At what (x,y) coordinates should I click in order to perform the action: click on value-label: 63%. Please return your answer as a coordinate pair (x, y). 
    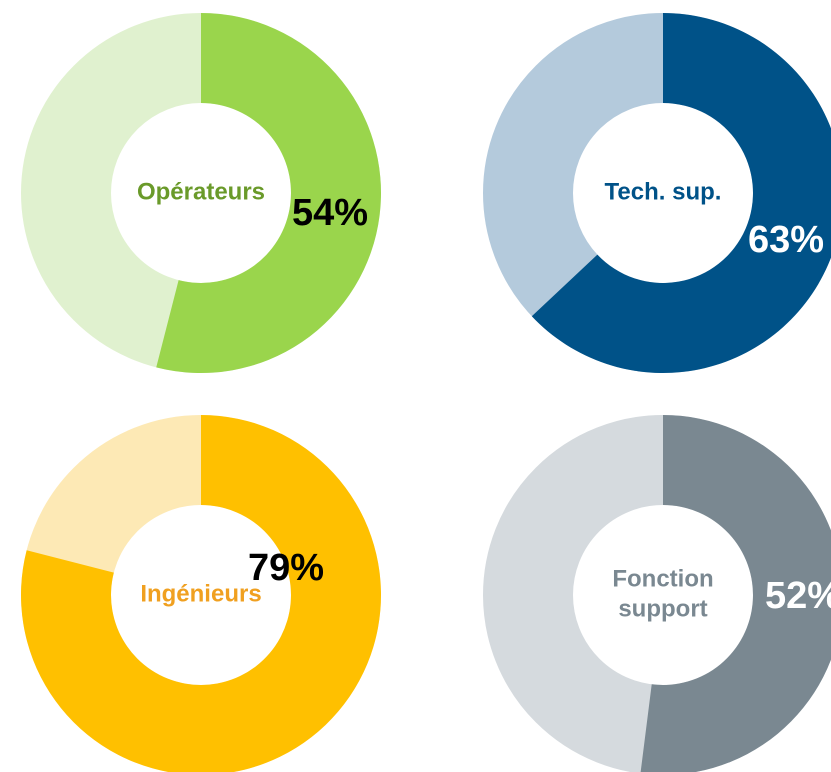
    Looking at the image, I should click on (786, 240).